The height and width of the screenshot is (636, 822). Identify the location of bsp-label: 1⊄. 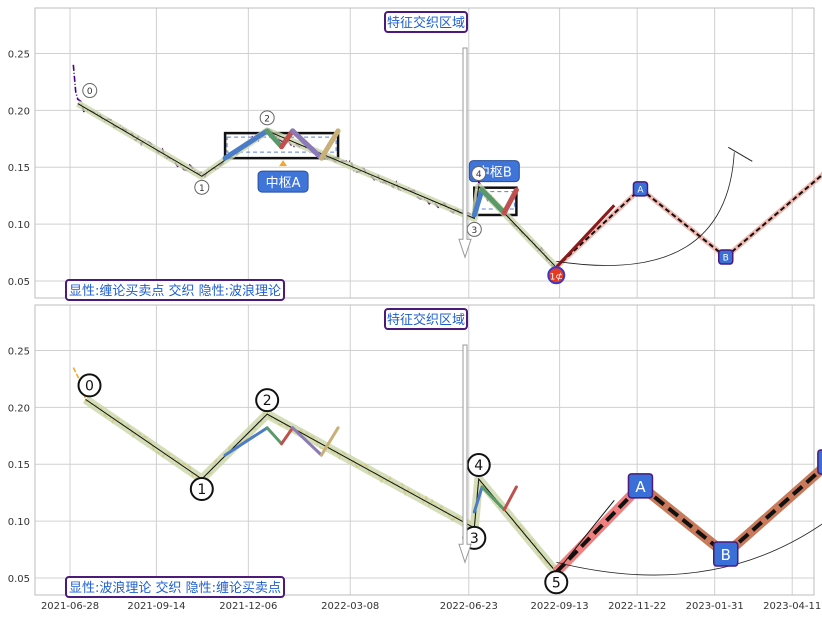
(556, 277).